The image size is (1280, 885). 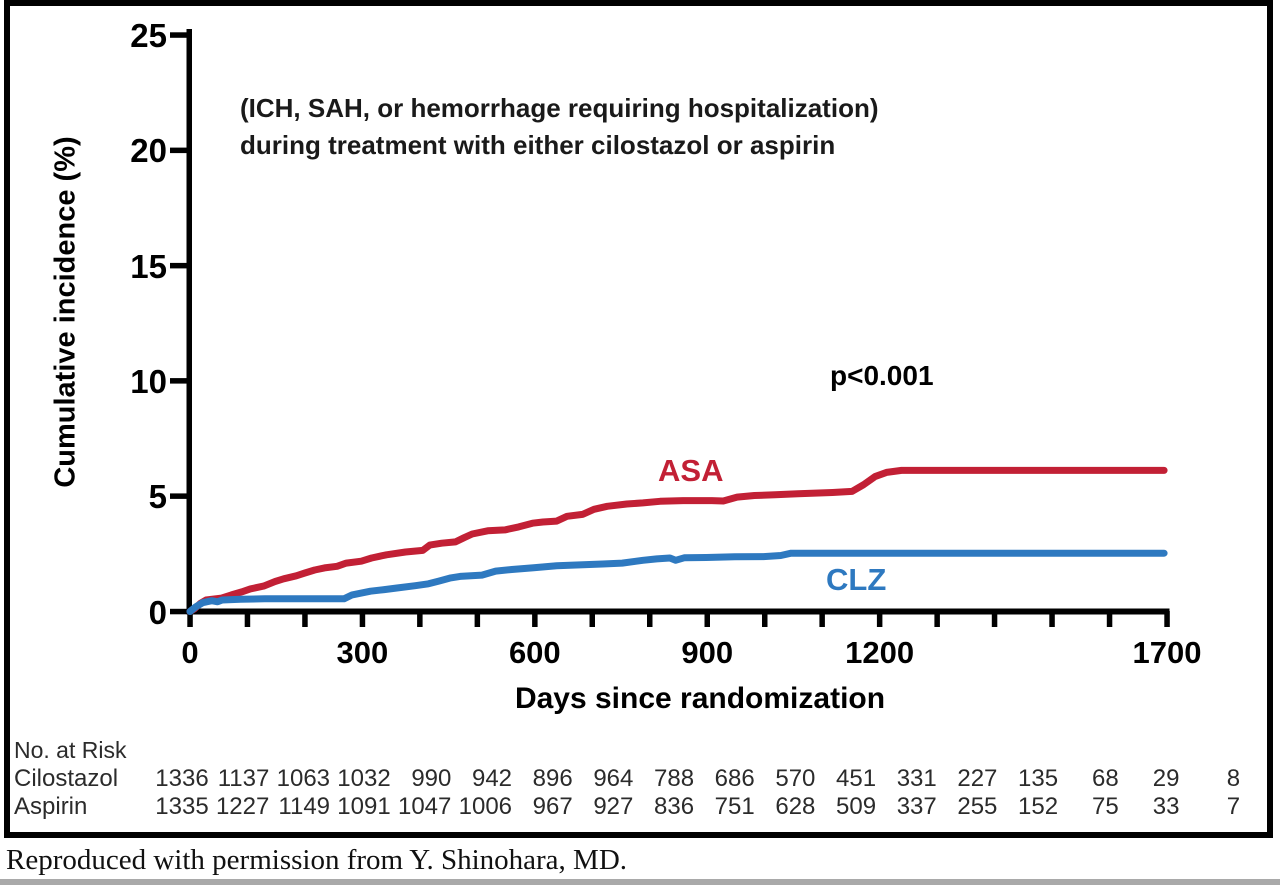 What do you see at coordinates (485, 806) in the screenshot?
I see `risk-value: 1006` at bounding box center [485, 806].